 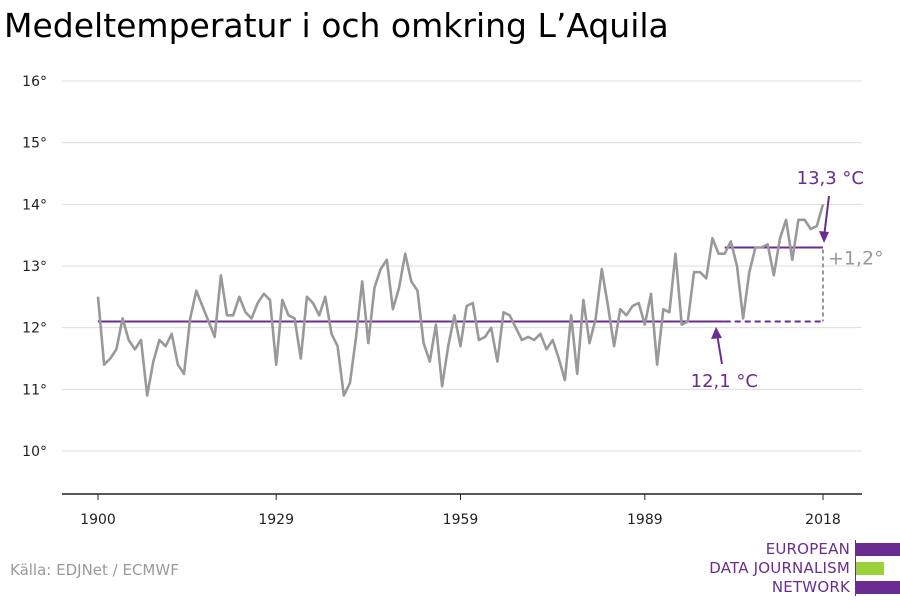 I want to click on difference-label: +1,2°, so click(x=856, y=259).